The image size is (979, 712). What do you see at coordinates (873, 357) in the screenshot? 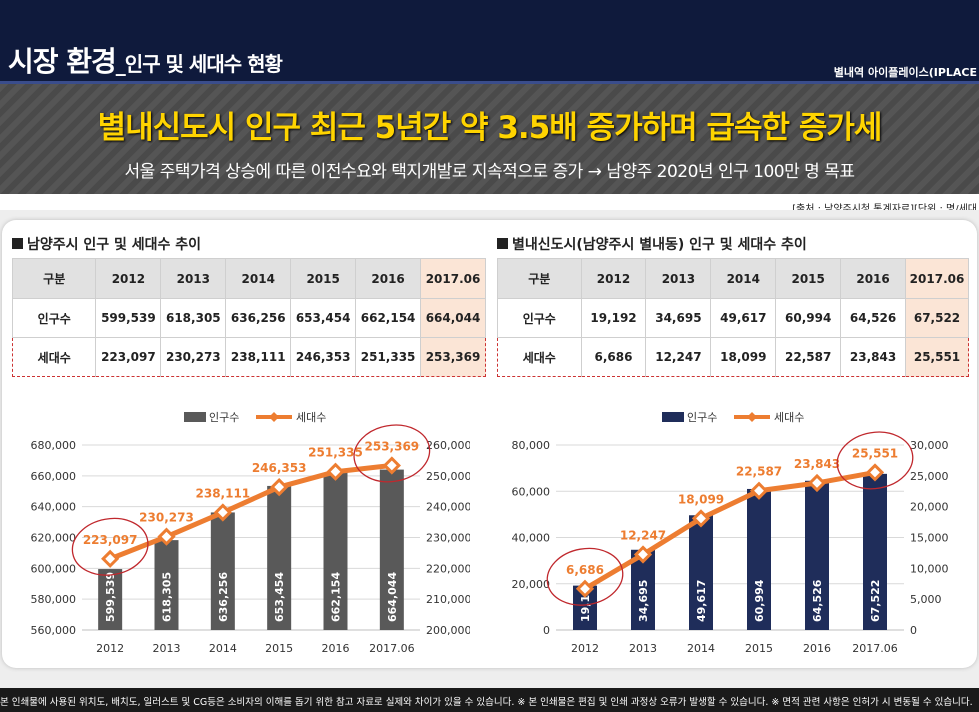
I see `value-cell: 23,843` at bounding box center [873, 357].